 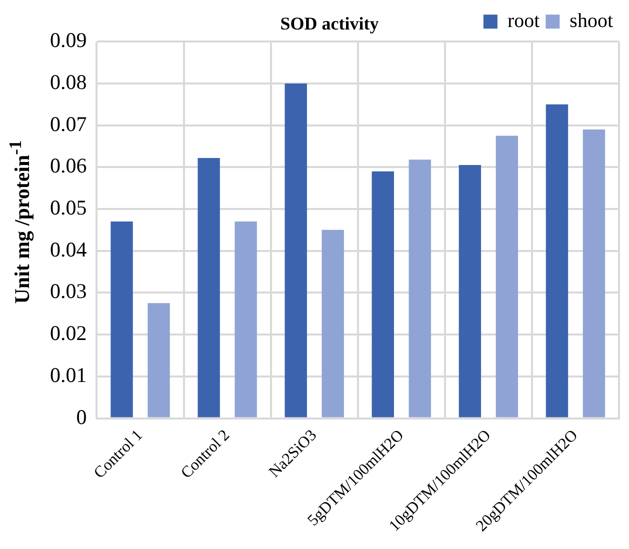 What do you see at coordinates (68, 40) in the screenshot?
I see `y-tick-label: 0.09` at bounding box center [68, 40].